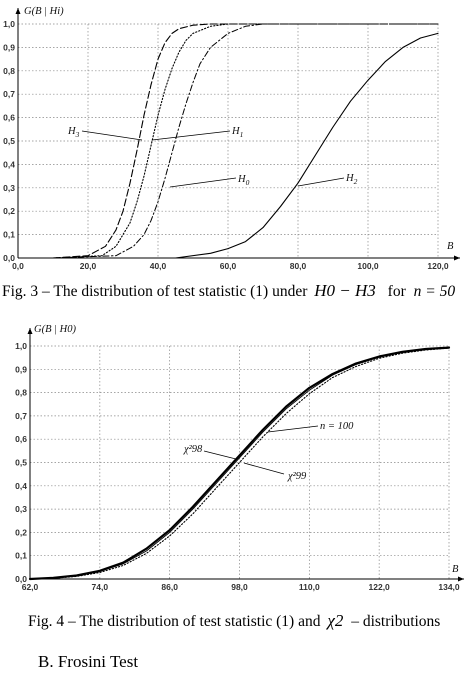 This screenshot has width=474, height=674. What do you see at coordinates (368, 266) in the screenshot?
I see `x-tick-label: 100,0` at bounding box center [368, 266].